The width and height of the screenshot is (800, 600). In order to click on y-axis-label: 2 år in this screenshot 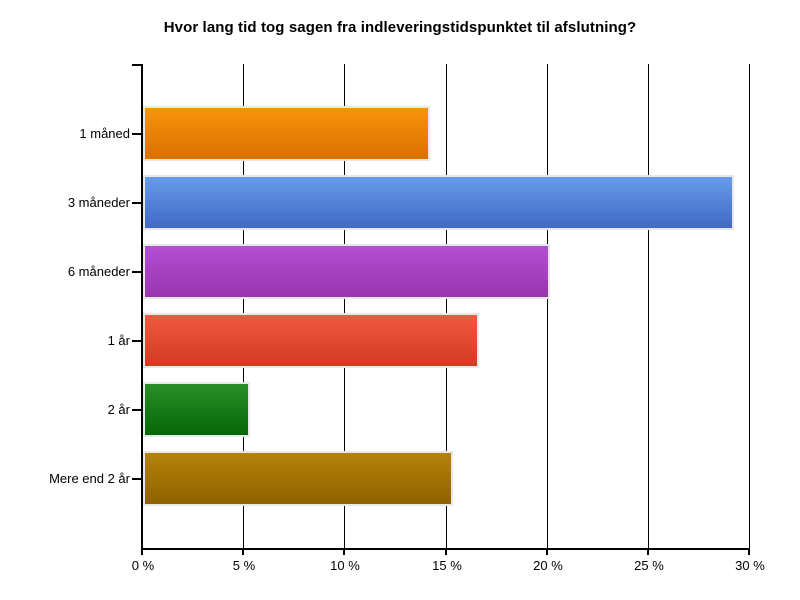, I will do `click(118, 409)`.